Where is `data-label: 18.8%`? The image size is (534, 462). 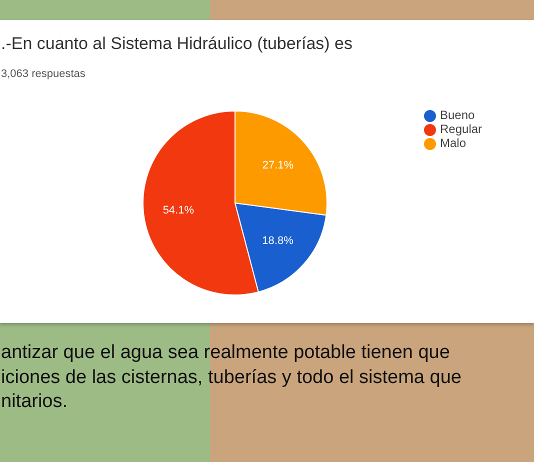
data-label: 18.8% is located at coordinates (278, 240).